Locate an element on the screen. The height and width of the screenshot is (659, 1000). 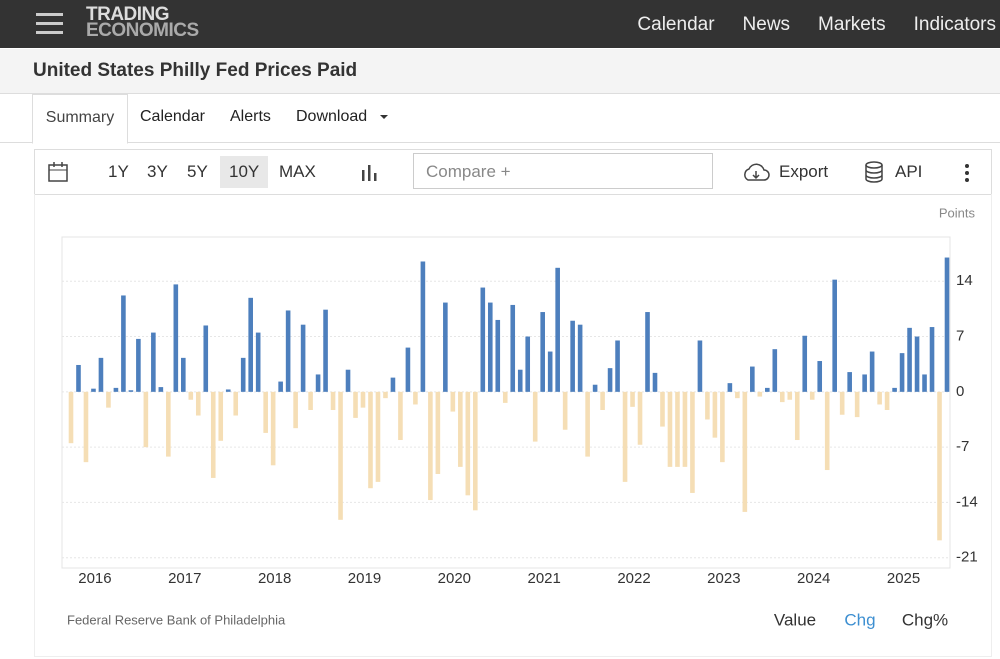
dropdown-caret is located at coordinates (384, 117).